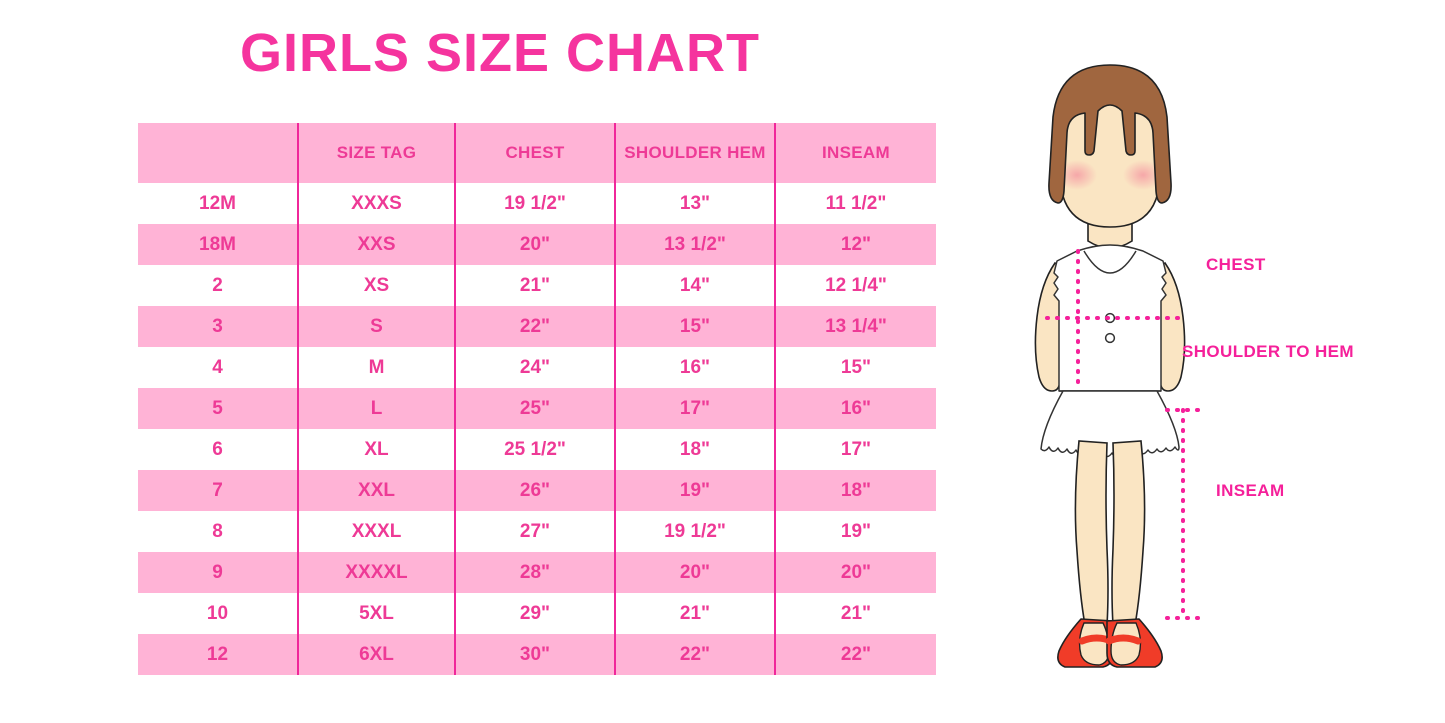 Image resolution: width=1445 pixels, height=723 pixels. I want to click on cell-inseam: 15", so click(855, 367).